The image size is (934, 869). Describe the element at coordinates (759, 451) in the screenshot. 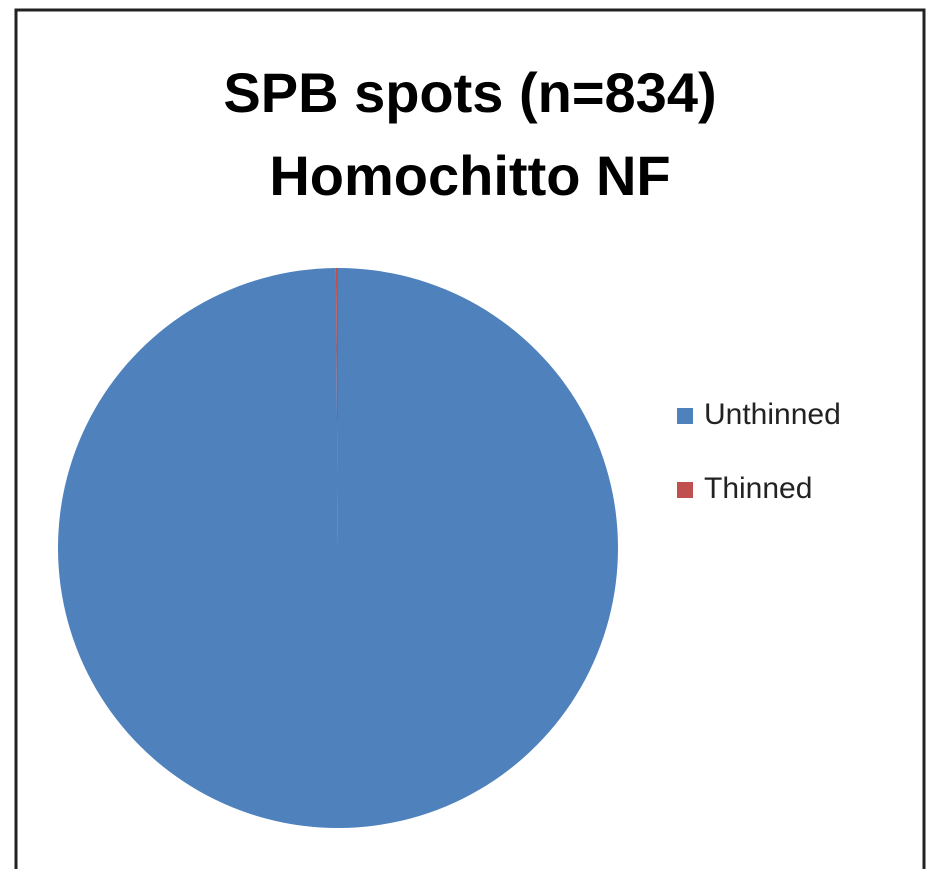

I see `legend: Unthinned Thinned` at that location.